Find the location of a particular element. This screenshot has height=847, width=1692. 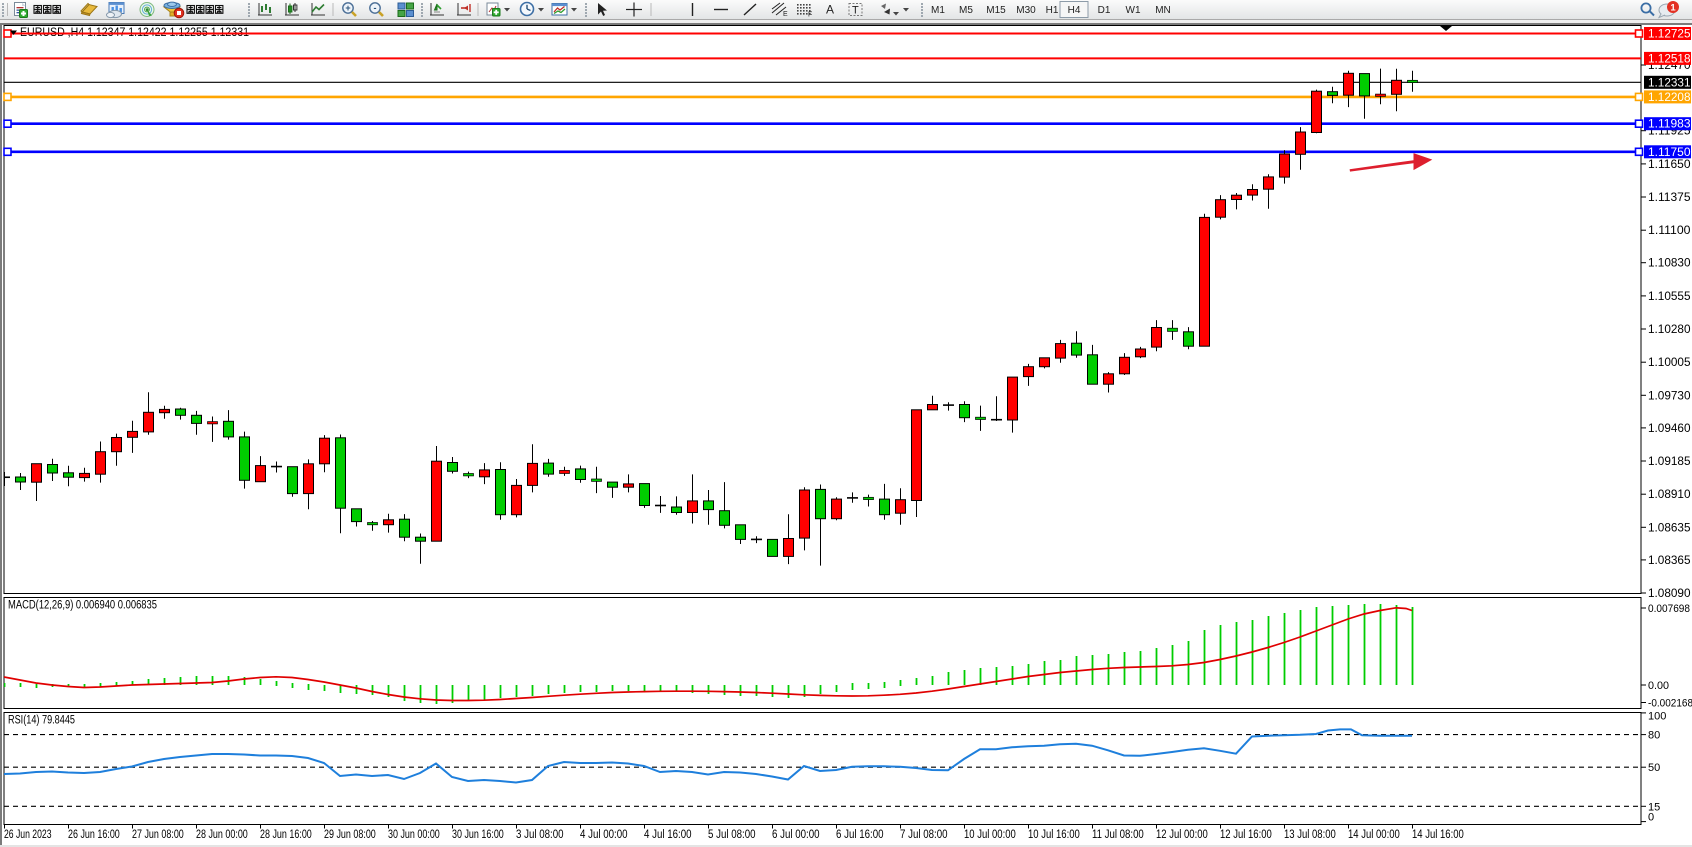

svg-text: 11 Jul 08:00 is located at coordinates (1118, 835).